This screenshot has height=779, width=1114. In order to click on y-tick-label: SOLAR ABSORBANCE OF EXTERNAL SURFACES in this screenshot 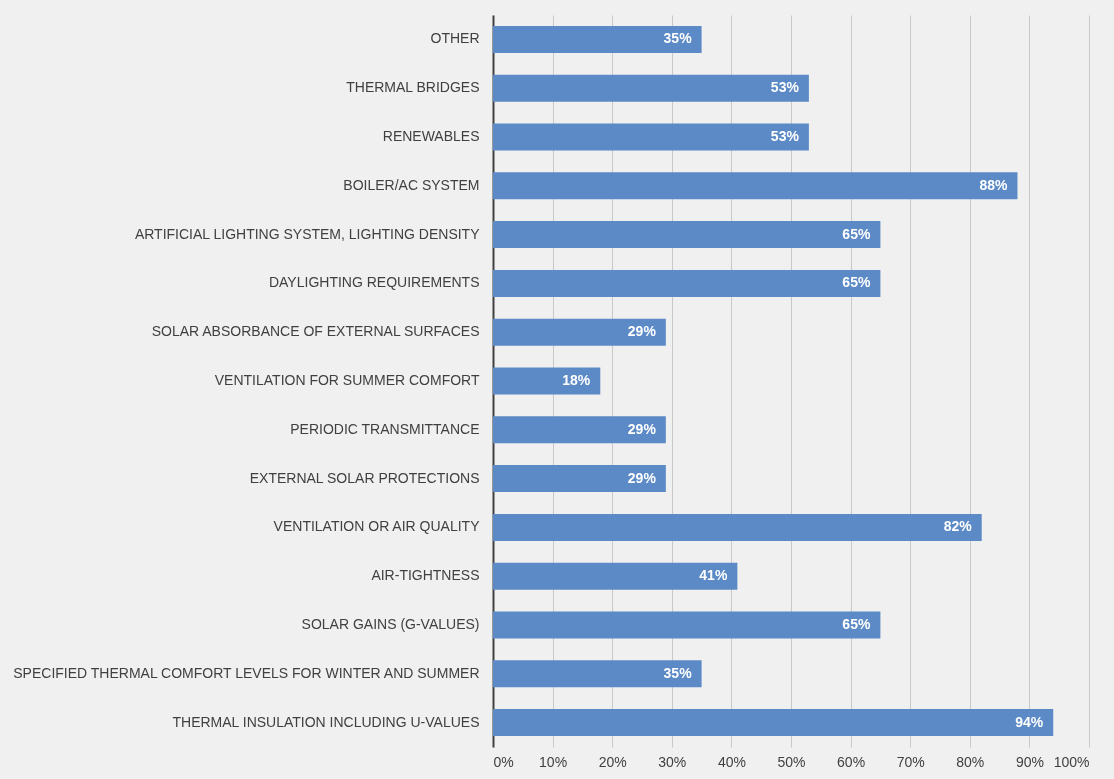, I will do `click(315, 331)`.